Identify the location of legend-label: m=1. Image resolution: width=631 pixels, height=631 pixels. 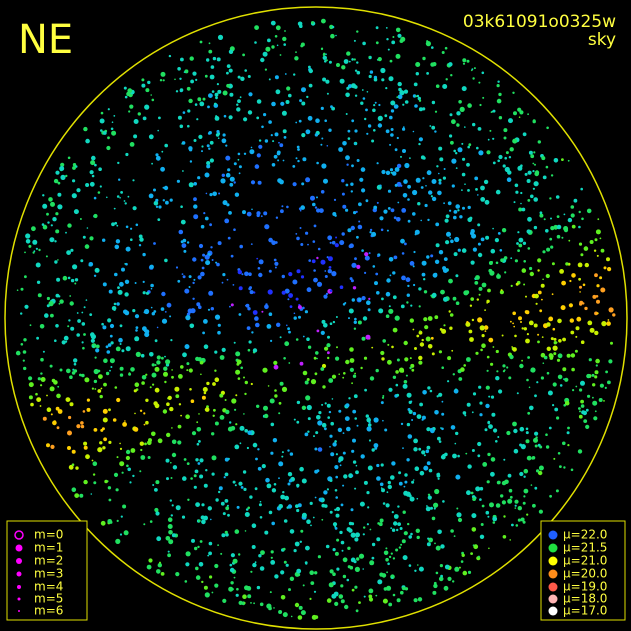
(48, 548).